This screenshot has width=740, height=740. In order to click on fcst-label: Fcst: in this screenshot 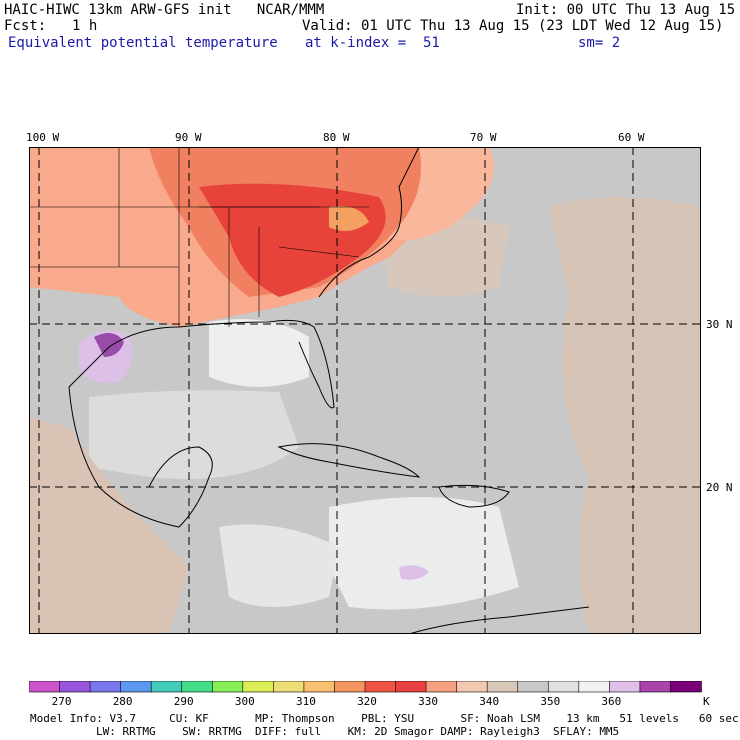, I will do `click(25, 26)`.